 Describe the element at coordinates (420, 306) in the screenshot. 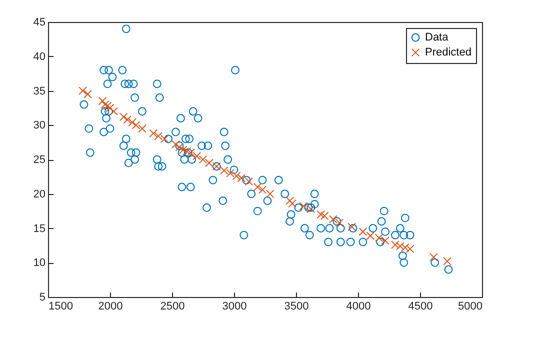

I see `x-tick-label: 4500` at that location.